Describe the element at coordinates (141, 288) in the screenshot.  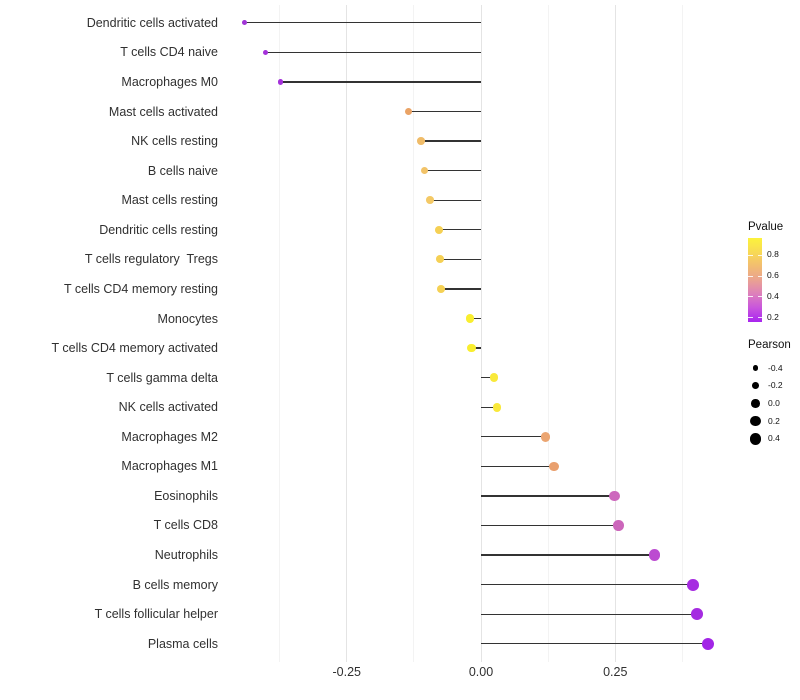
I see `y-axis-label: T cells CD4 memory resting` at that location.